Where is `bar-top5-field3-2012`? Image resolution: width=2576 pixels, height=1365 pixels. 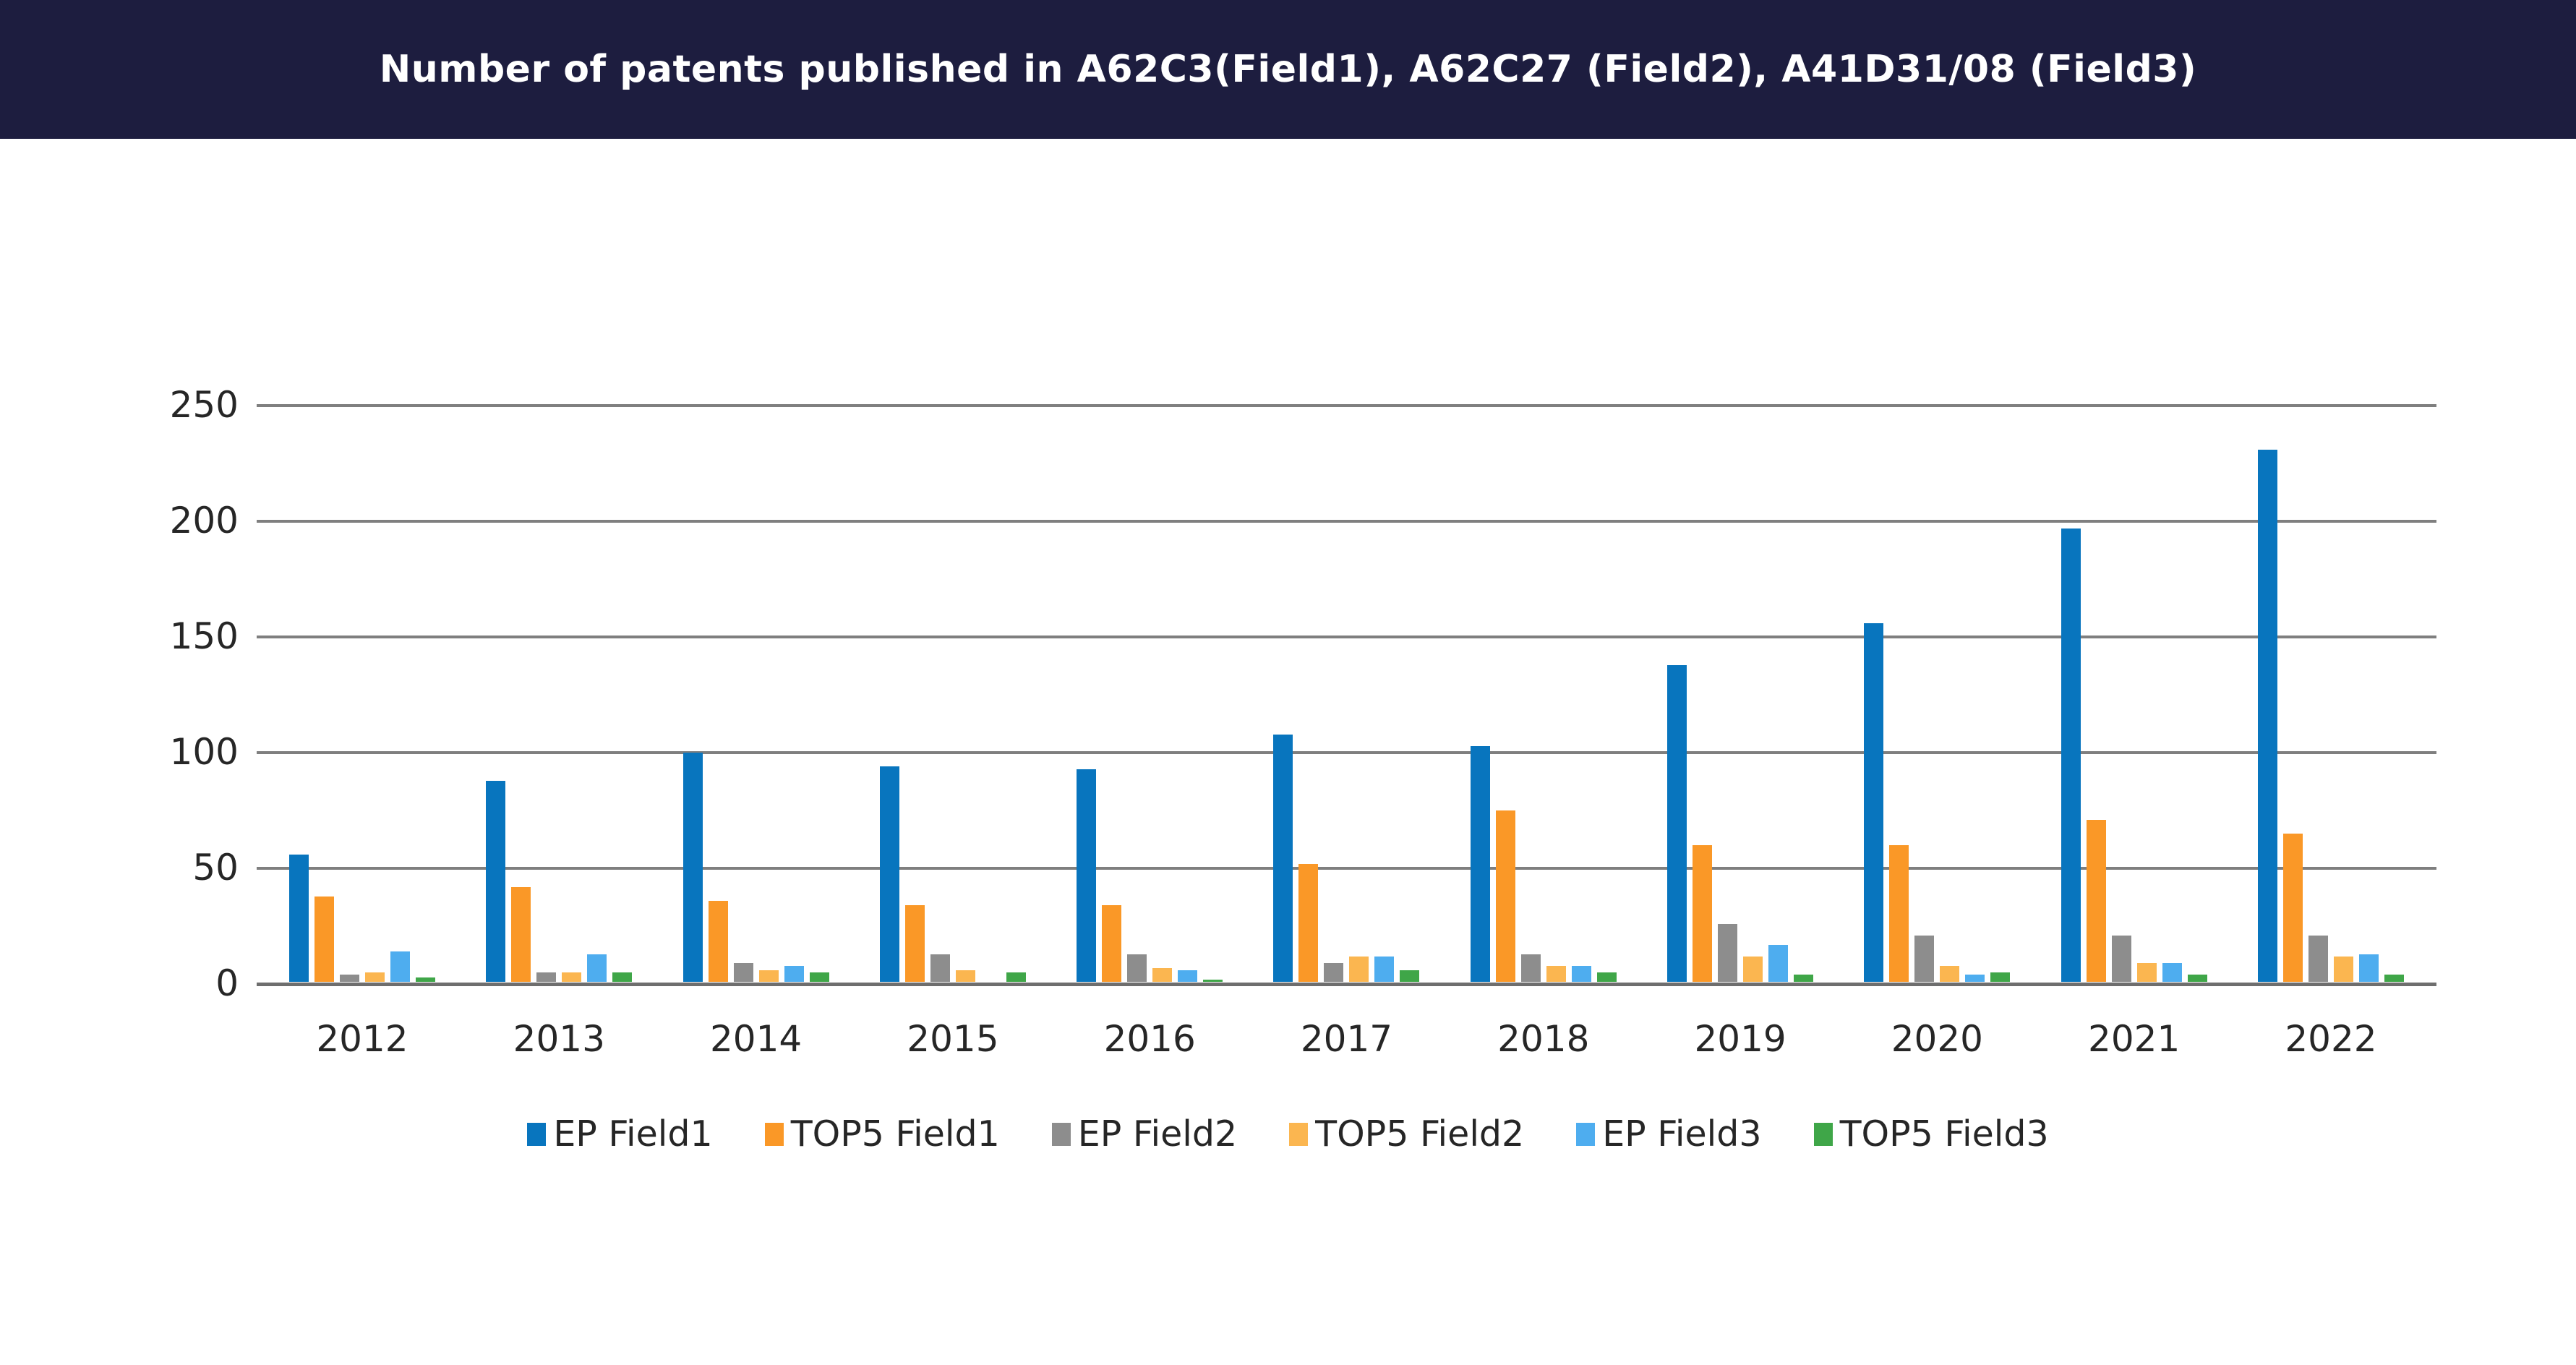
bar-top5-field3-2012 is located at coordinates (426, 979).